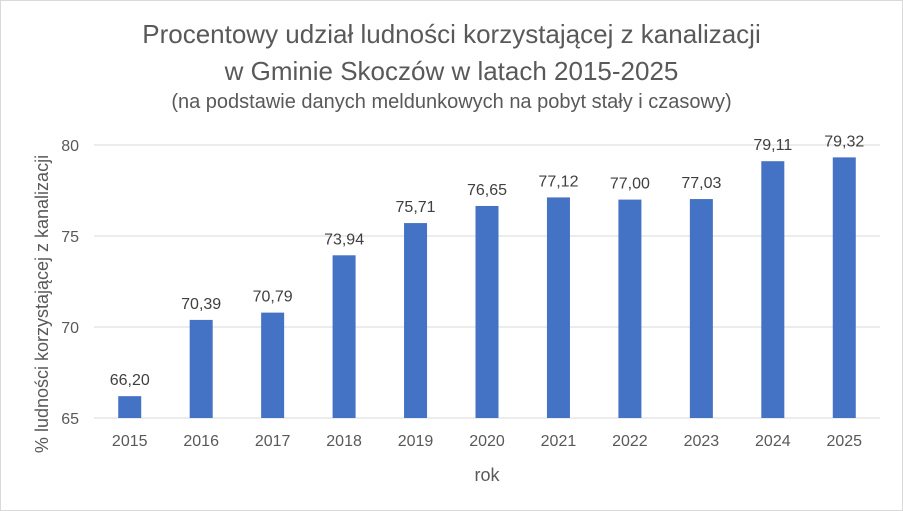  I want to click on data-label: 70,79, so click(273, 297).